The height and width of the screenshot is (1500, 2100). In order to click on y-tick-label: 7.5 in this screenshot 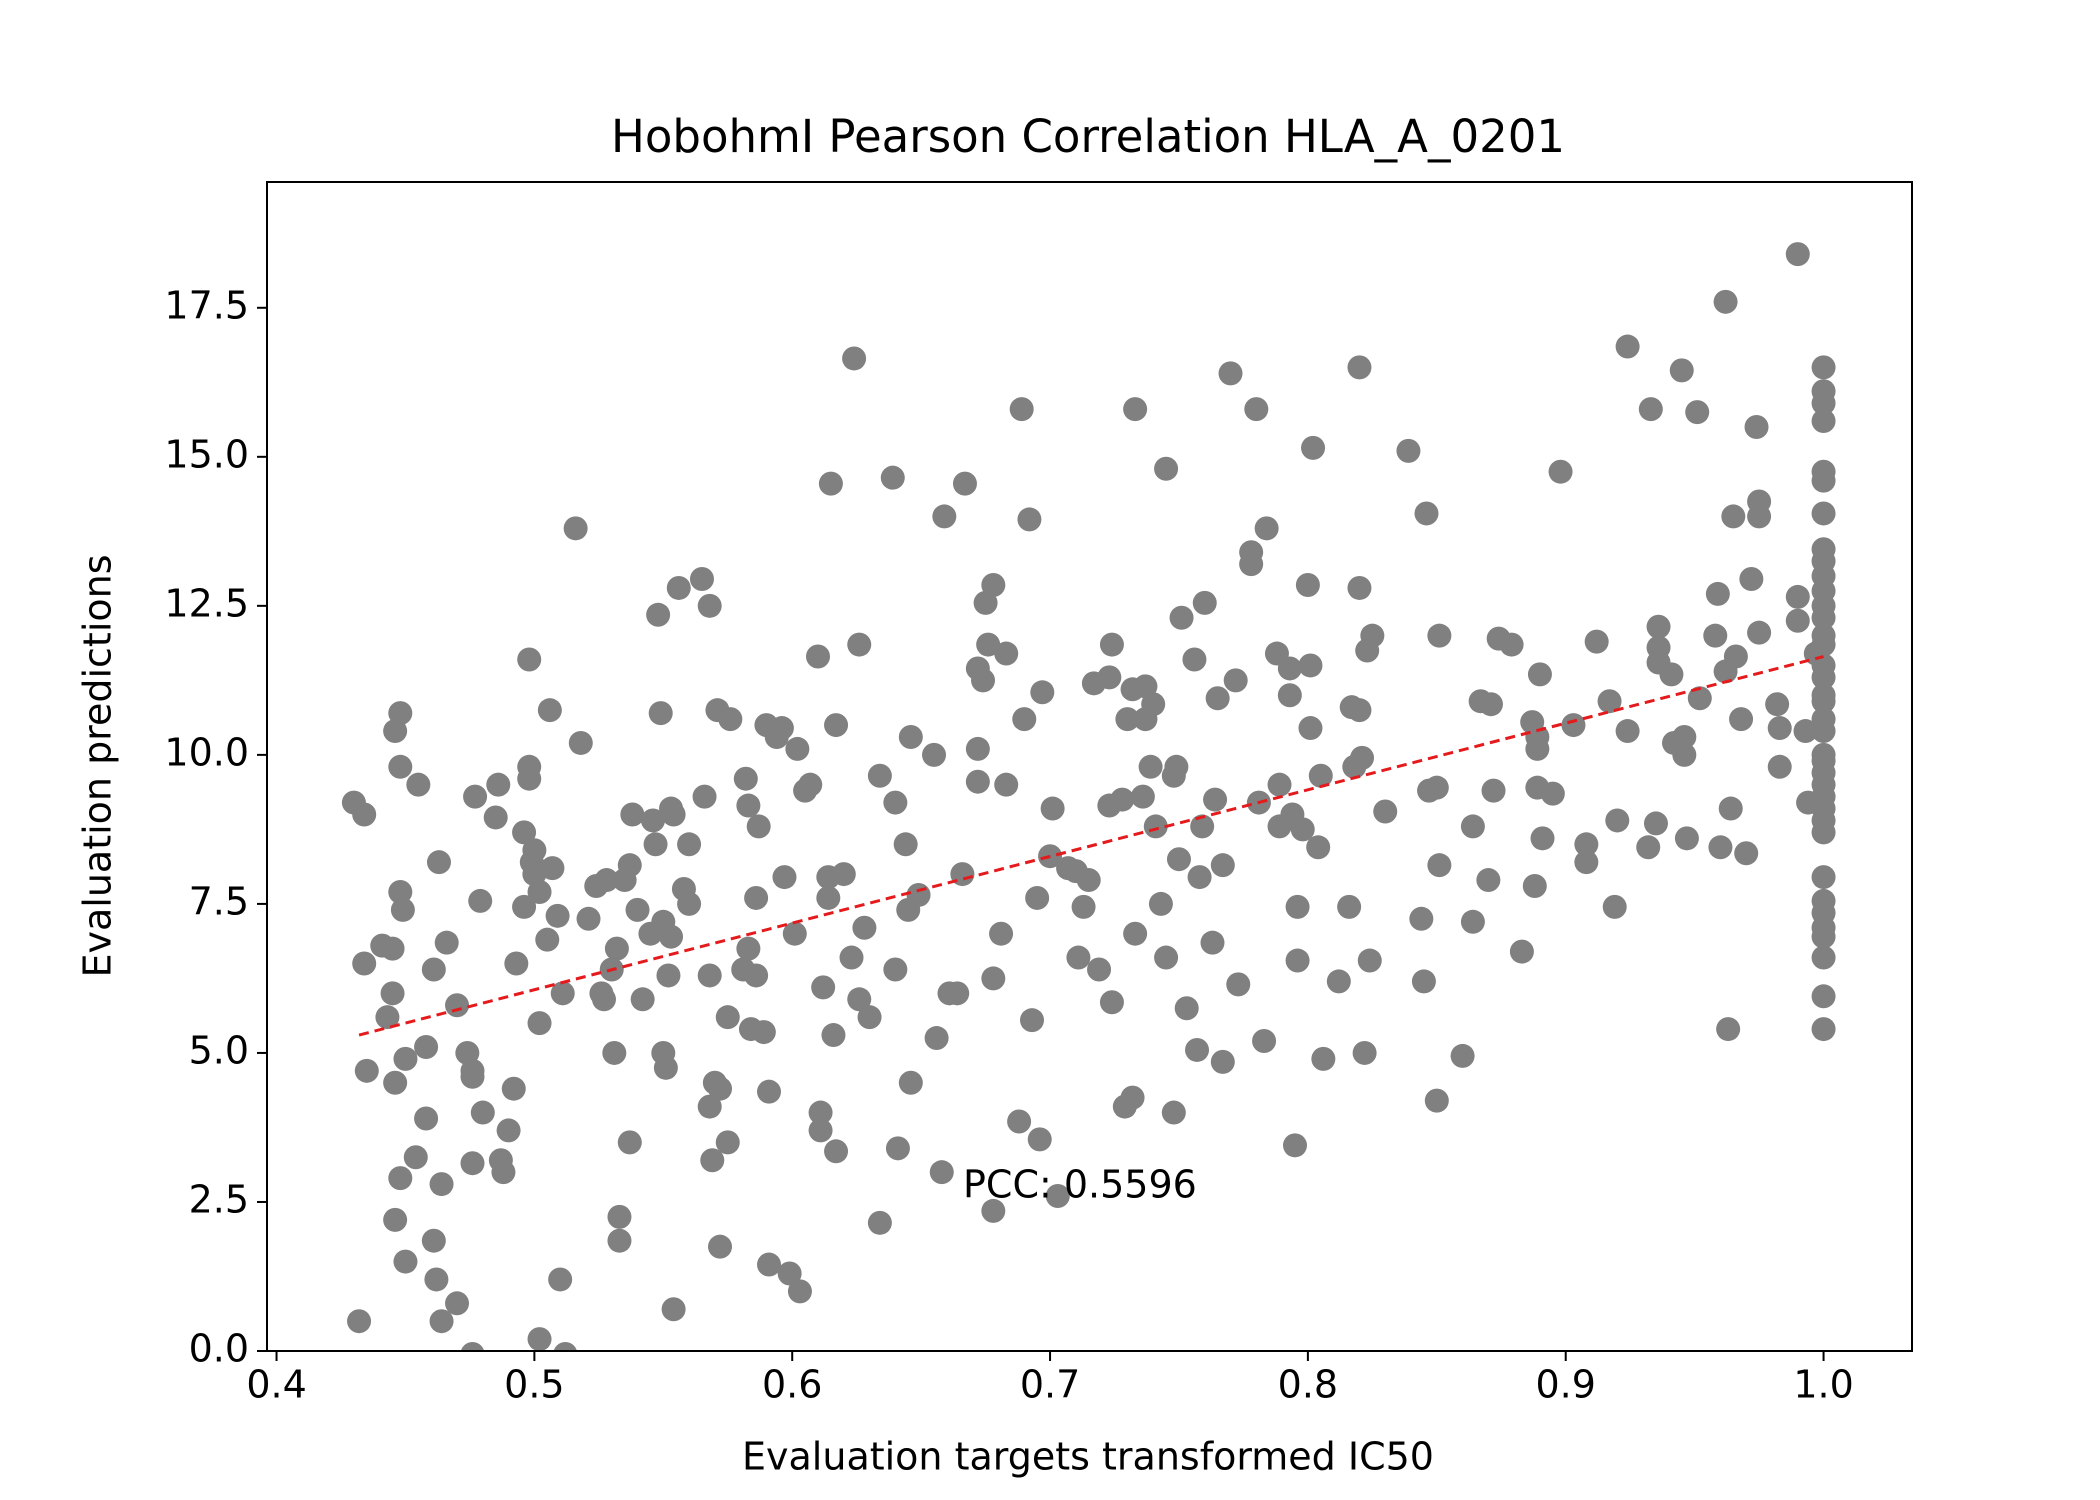, I will do `click(219, 901)`.